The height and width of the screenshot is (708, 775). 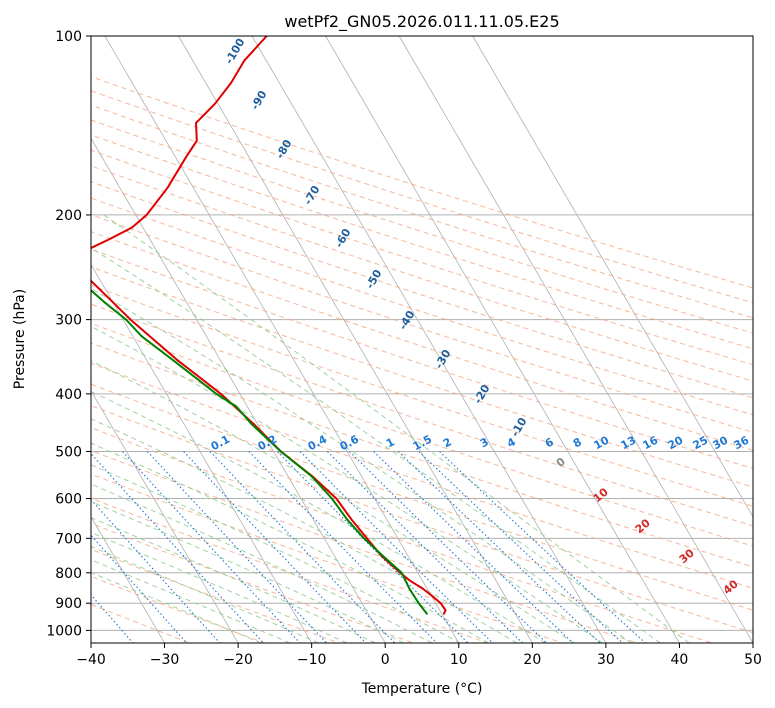 I want to click on y-tick-label: 300, so click(x=68, y=321).